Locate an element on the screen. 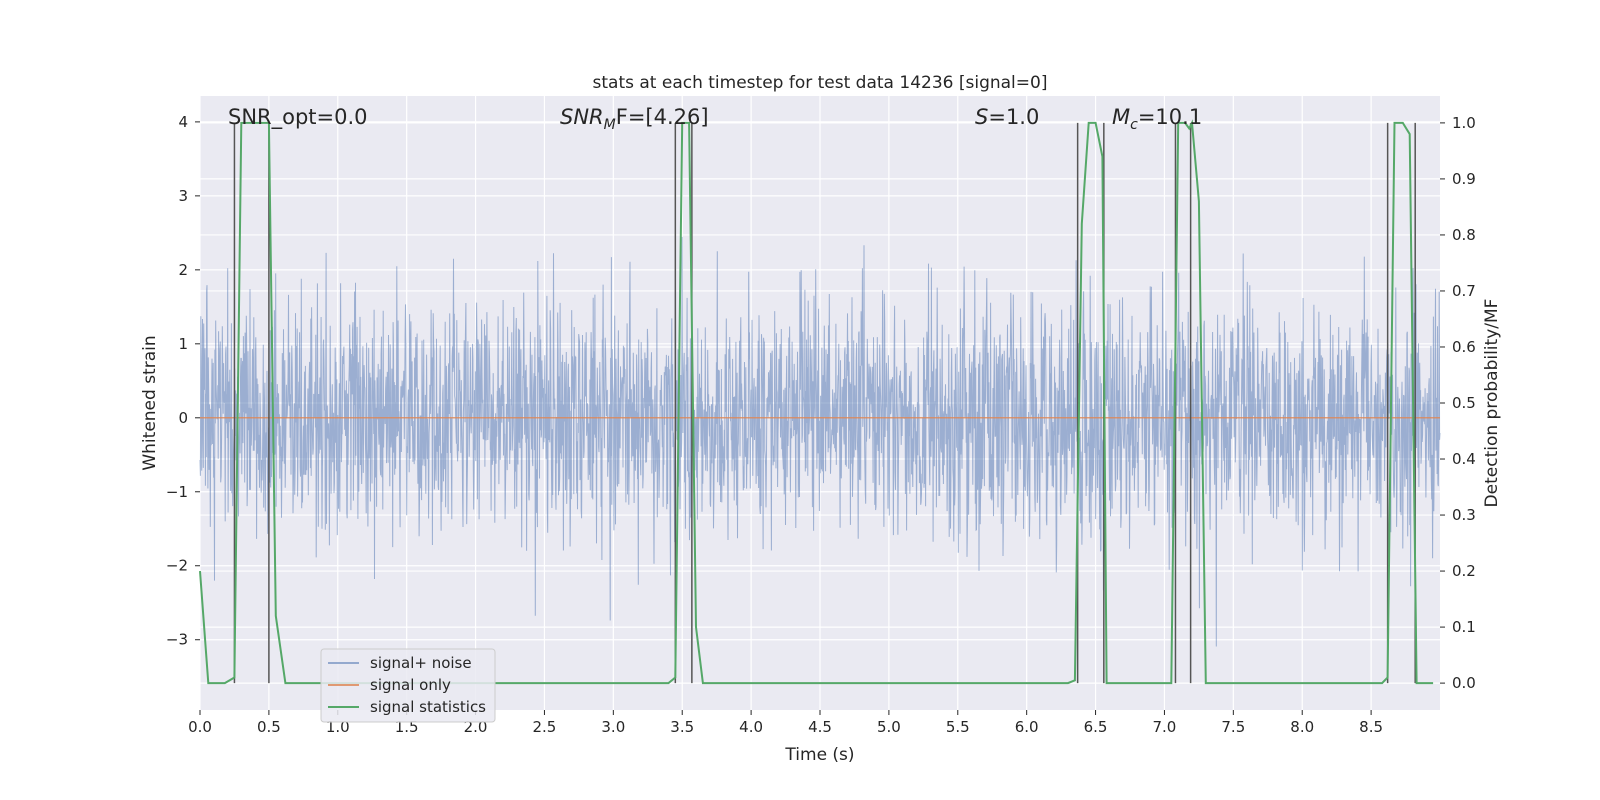 The height and width of the screenshot is (800, 1600). x-tick-label: 8.5 is located at coordinates (1371, 727).